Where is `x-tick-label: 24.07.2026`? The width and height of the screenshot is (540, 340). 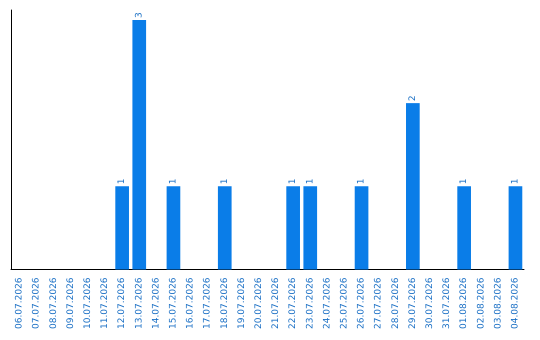
x-tick-label: 24.07.2026 is located at coordinates (327, 303).